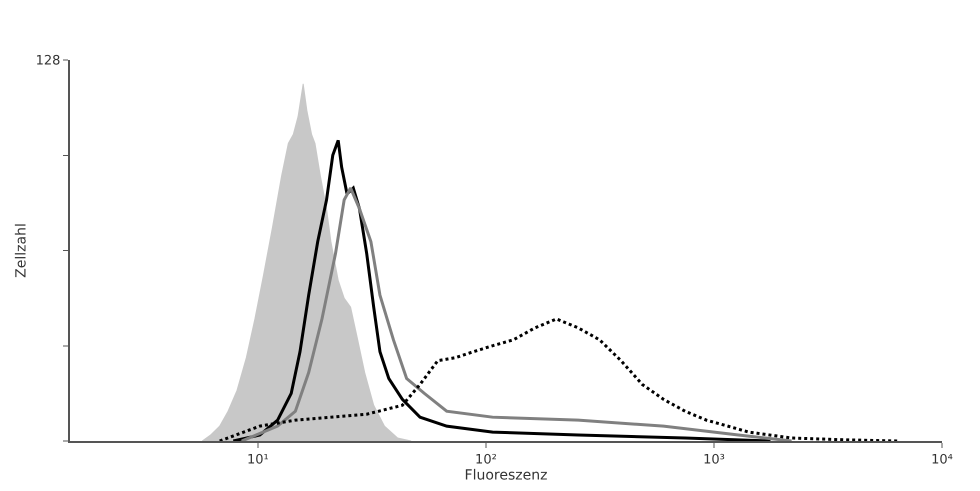  I want to click on x-tick-label: 10¹, so click(257, 460).